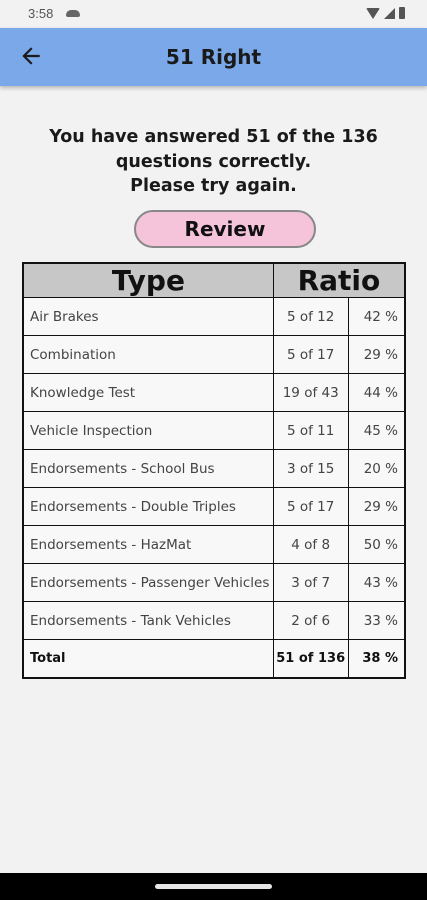 Image resolution: width=427 pixels, height=900 pixels. Describe the element at coordinates (41, 13) in the screenshot. I see `status-time: 3:58` at that location.